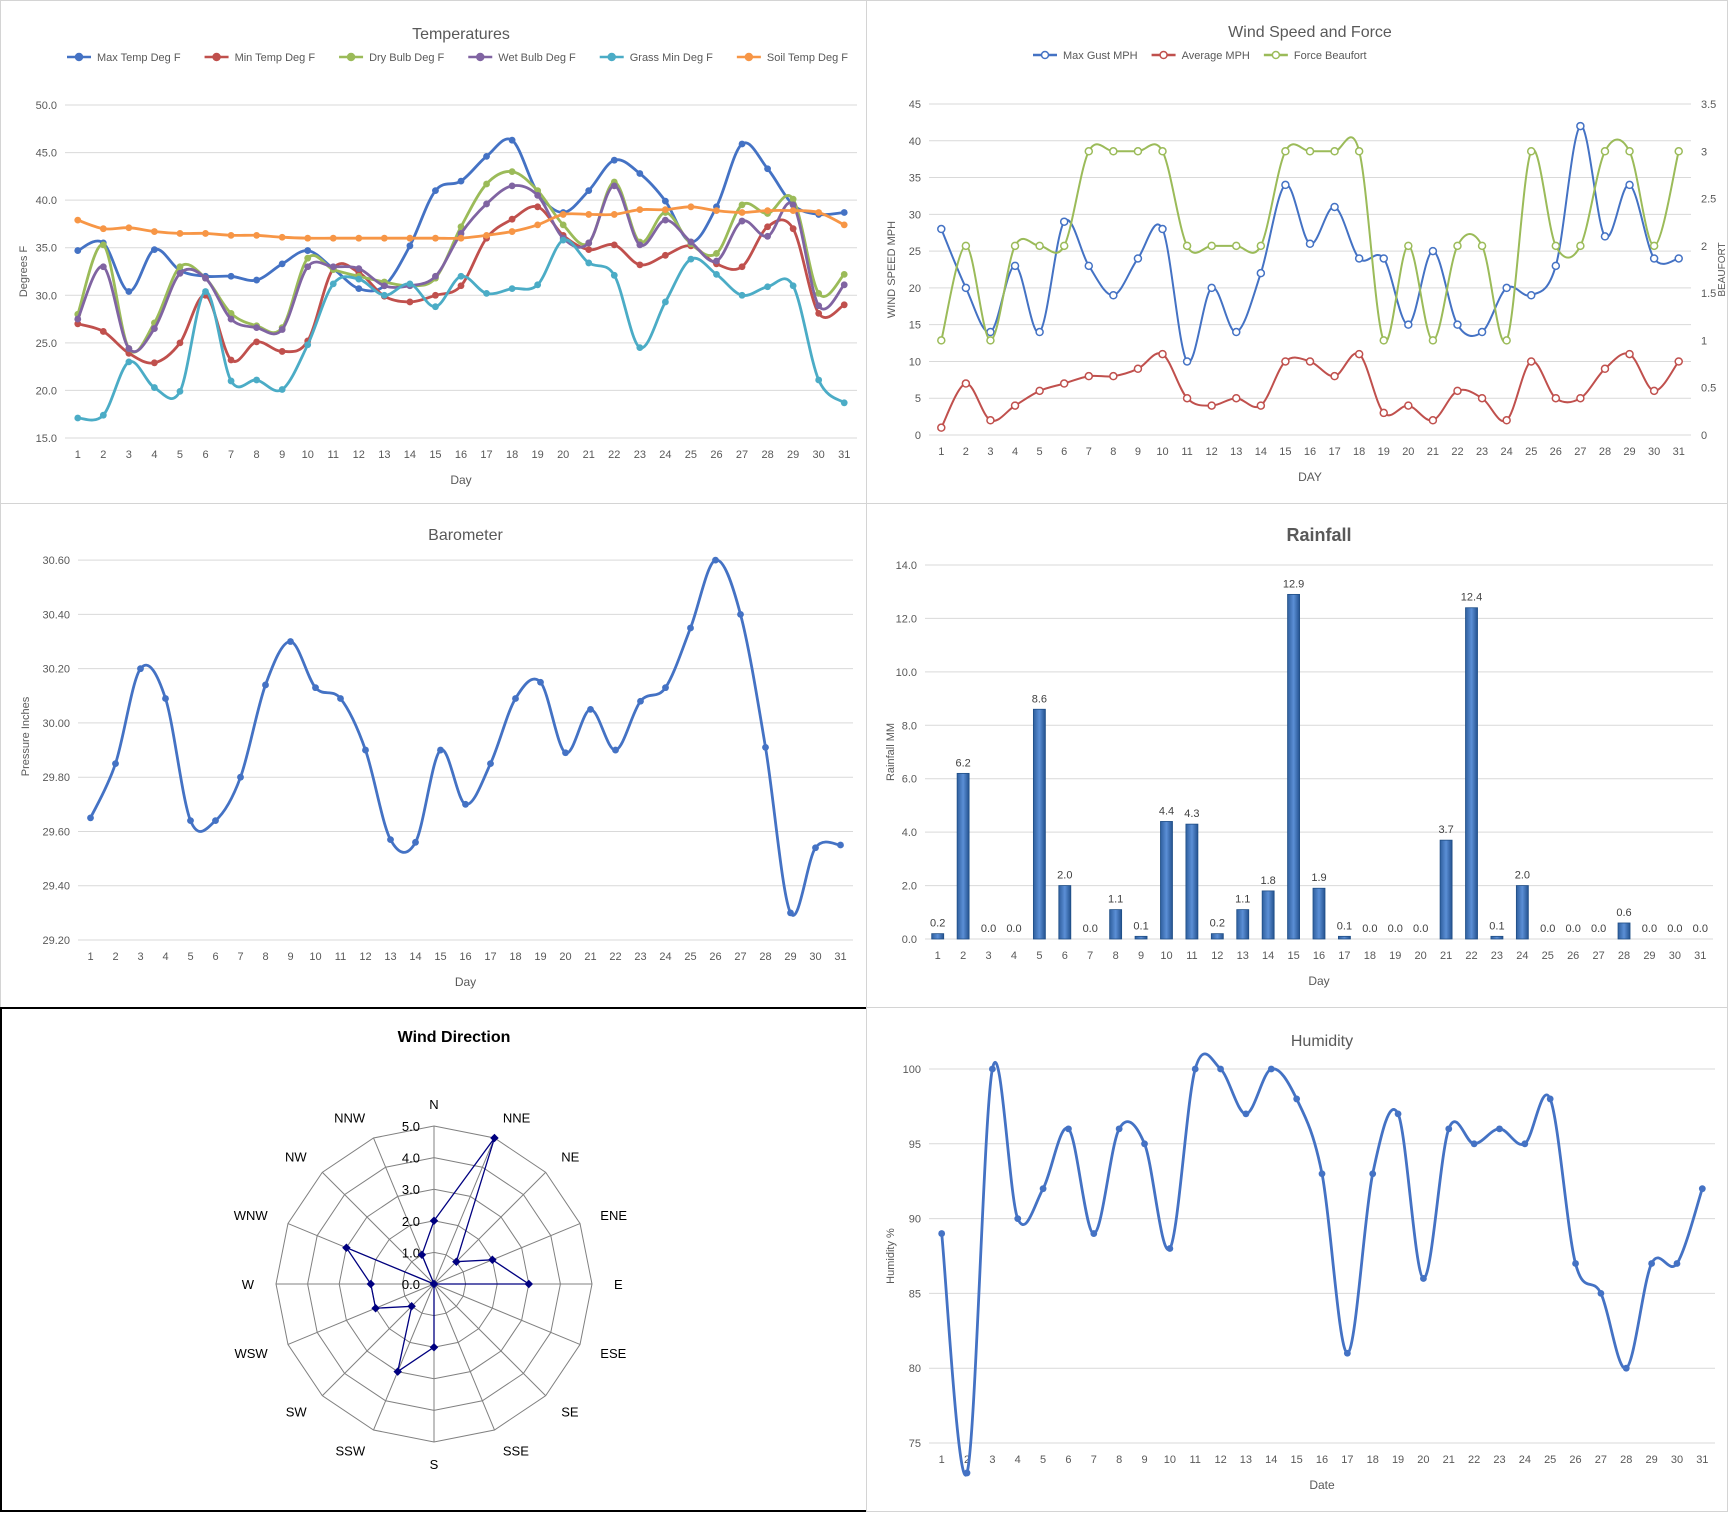 The height and width of the screenshot is (1513, 1728). I want to click on x-tick-label: 22, so click(1457, 452).